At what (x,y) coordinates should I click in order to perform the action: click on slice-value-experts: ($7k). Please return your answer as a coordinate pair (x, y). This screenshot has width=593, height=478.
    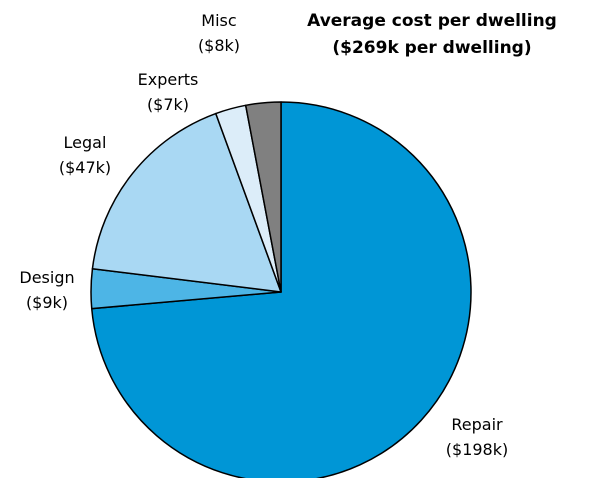
    Looking at the image, I should click on (168, 104).